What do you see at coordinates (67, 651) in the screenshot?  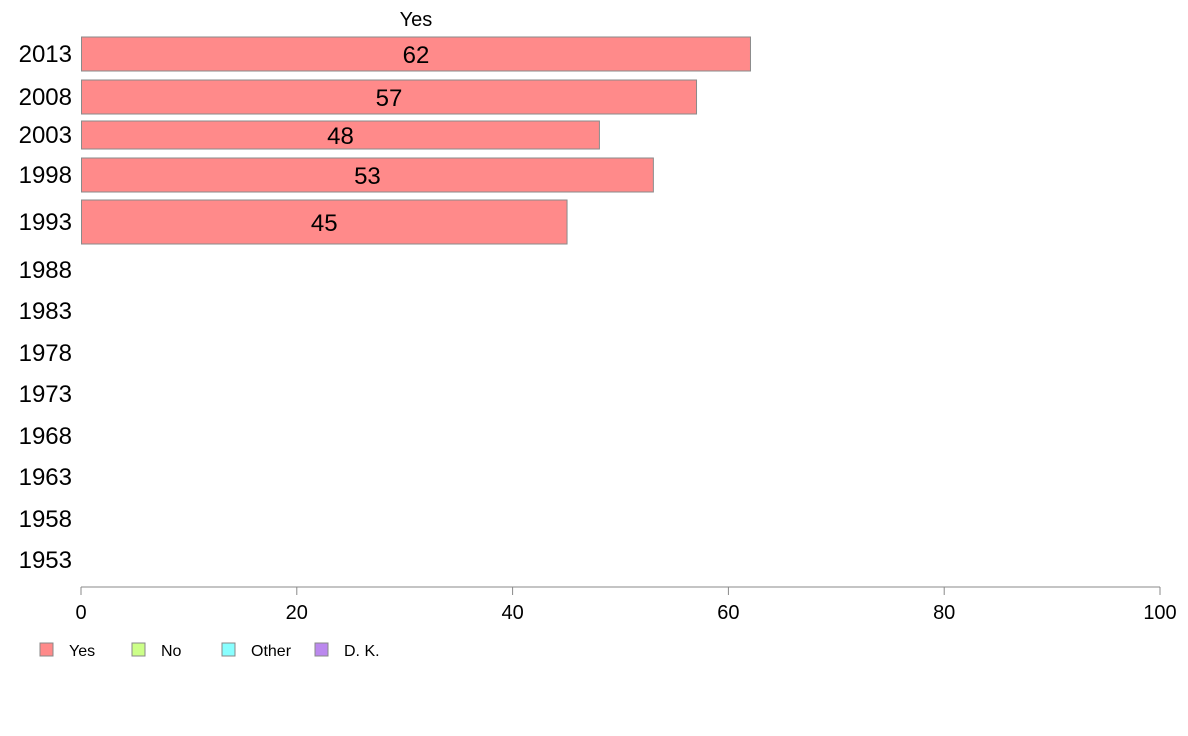 I see `legend-item: Yes` at bounding box center [67, 651].